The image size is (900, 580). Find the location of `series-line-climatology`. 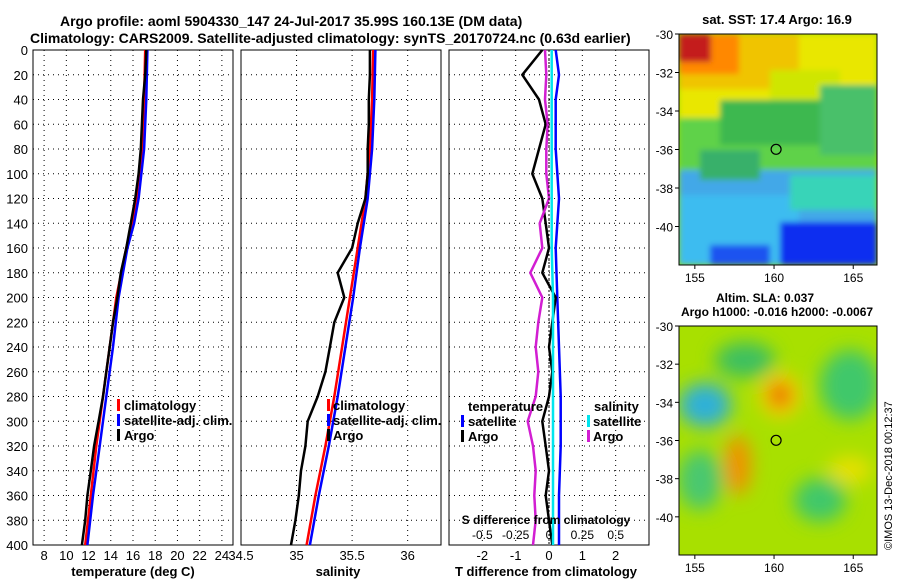

series-line-climatology is located at coordinates (340, 297).